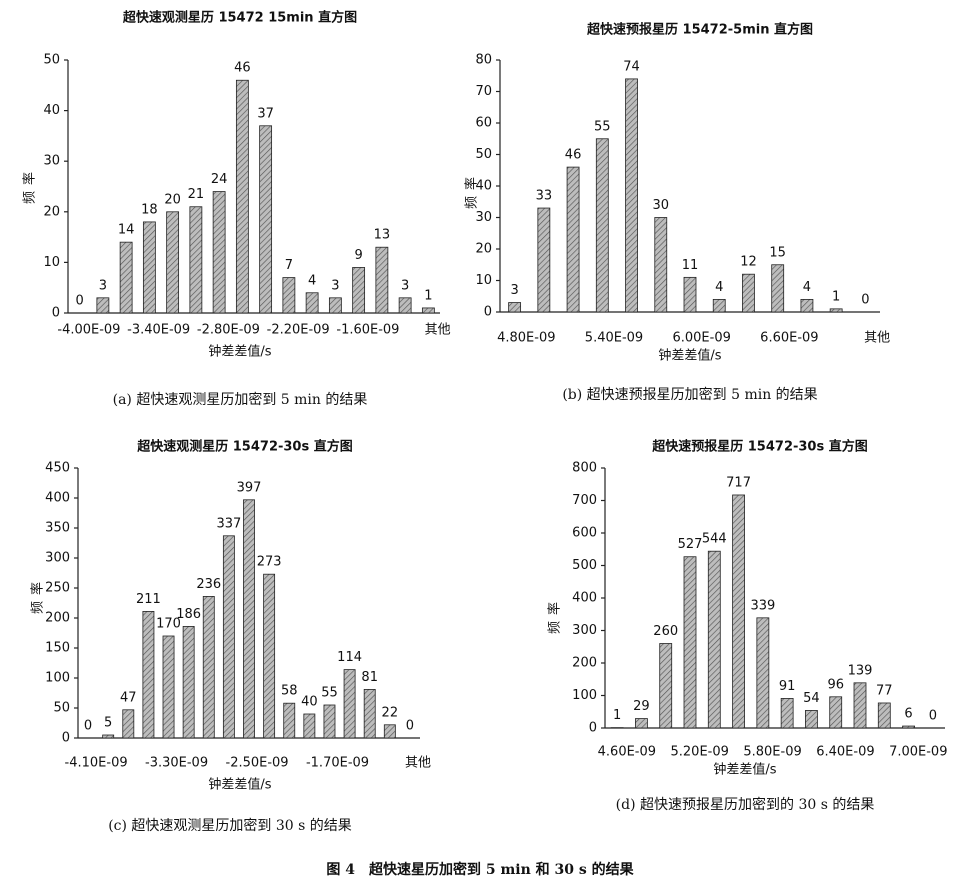 The height and width of the screenshot is (887, 960). Describe the element at coordinates (584, 663) in the screenshot. I see `y-tick-label: 200` at that location.